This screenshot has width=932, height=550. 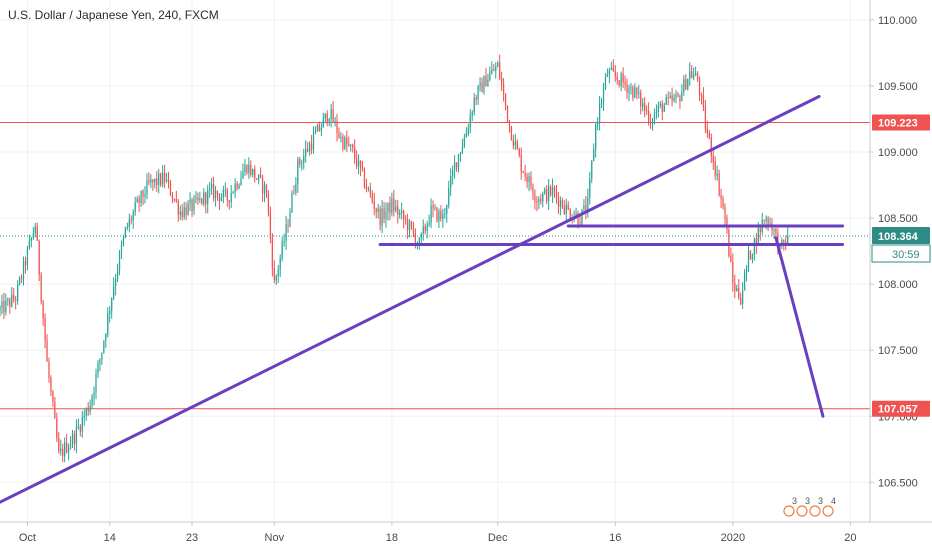 What do you see at coordinates (898, 237) in the screenshot?
I see `current-price-tag-label: 108.364` at bounding box center [898, 237].